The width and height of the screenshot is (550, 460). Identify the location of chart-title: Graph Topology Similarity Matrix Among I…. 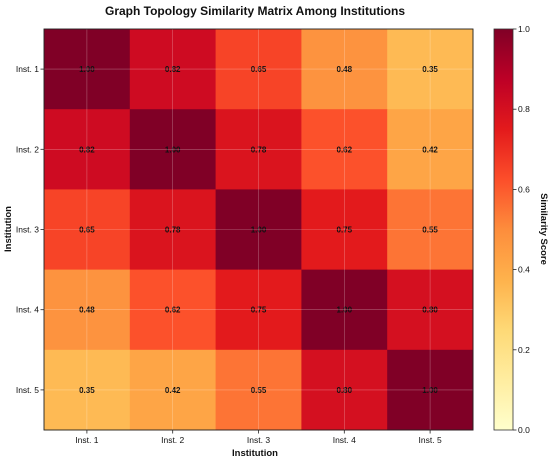
(255, 11).